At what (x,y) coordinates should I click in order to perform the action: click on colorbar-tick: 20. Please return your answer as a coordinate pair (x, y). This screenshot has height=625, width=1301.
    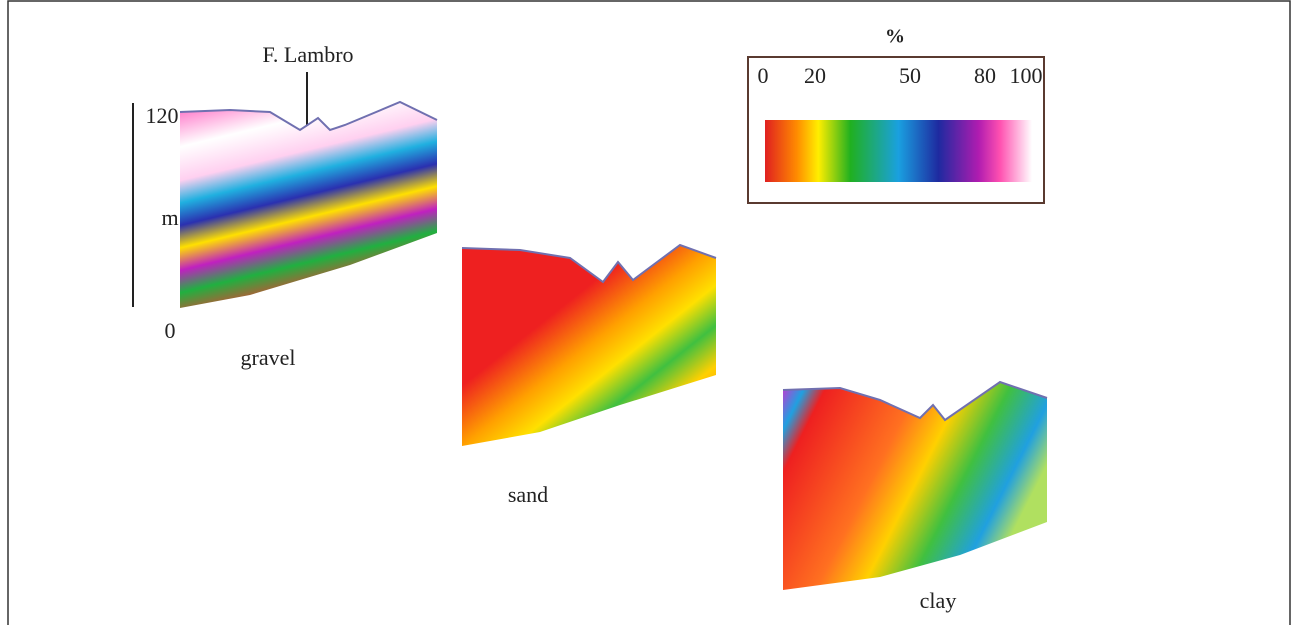
    Looking at the image, I should click on (815, 75).